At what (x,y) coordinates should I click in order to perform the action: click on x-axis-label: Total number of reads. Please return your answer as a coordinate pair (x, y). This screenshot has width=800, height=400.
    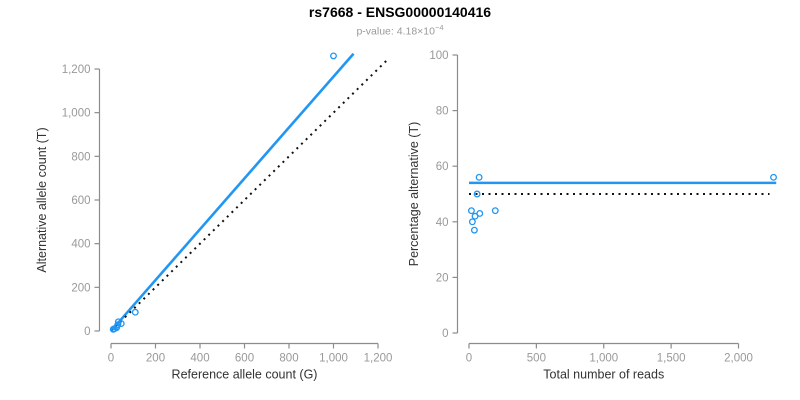
    Looking at the image, I should click on (603, 375).